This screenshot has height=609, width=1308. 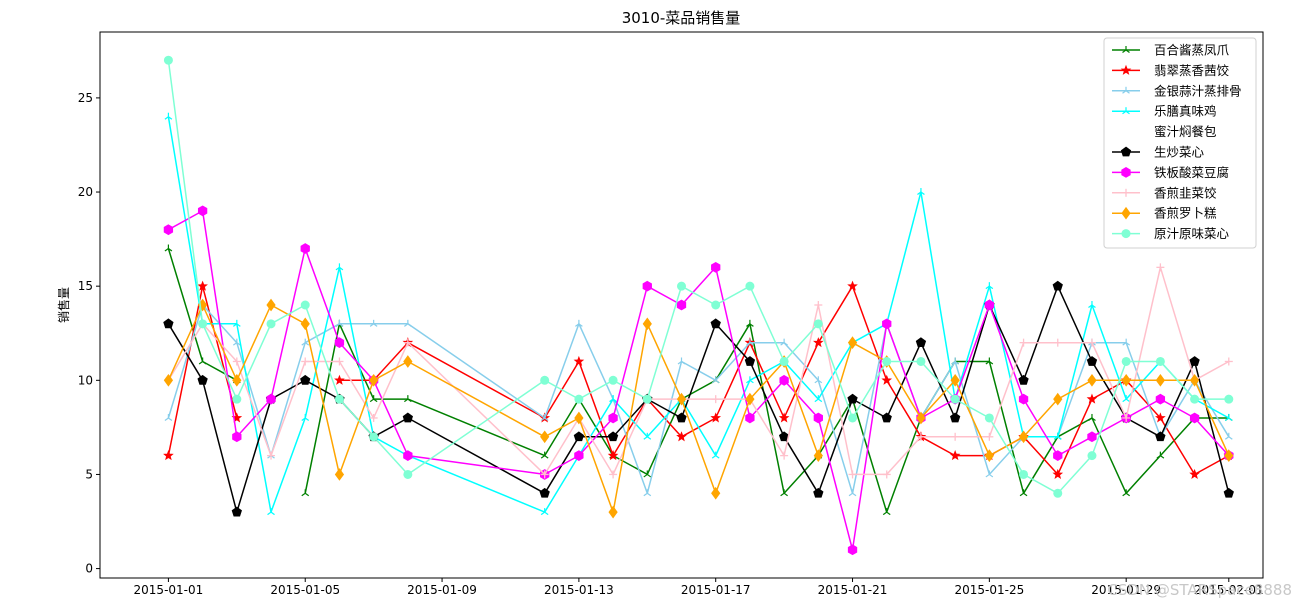 I want to click on x-tick-label: 2015-01-09, so click(x=442, y=590).